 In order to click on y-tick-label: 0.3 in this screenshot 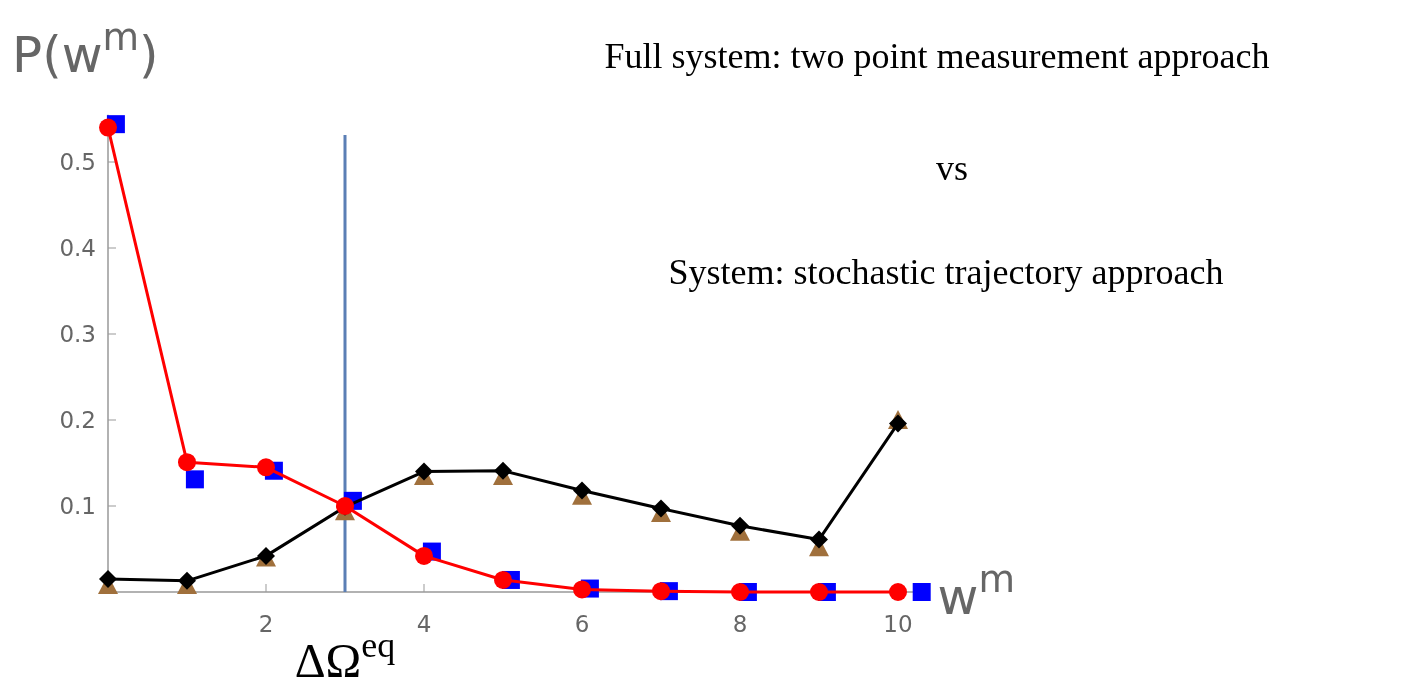, I will do `click(77, 334)`.